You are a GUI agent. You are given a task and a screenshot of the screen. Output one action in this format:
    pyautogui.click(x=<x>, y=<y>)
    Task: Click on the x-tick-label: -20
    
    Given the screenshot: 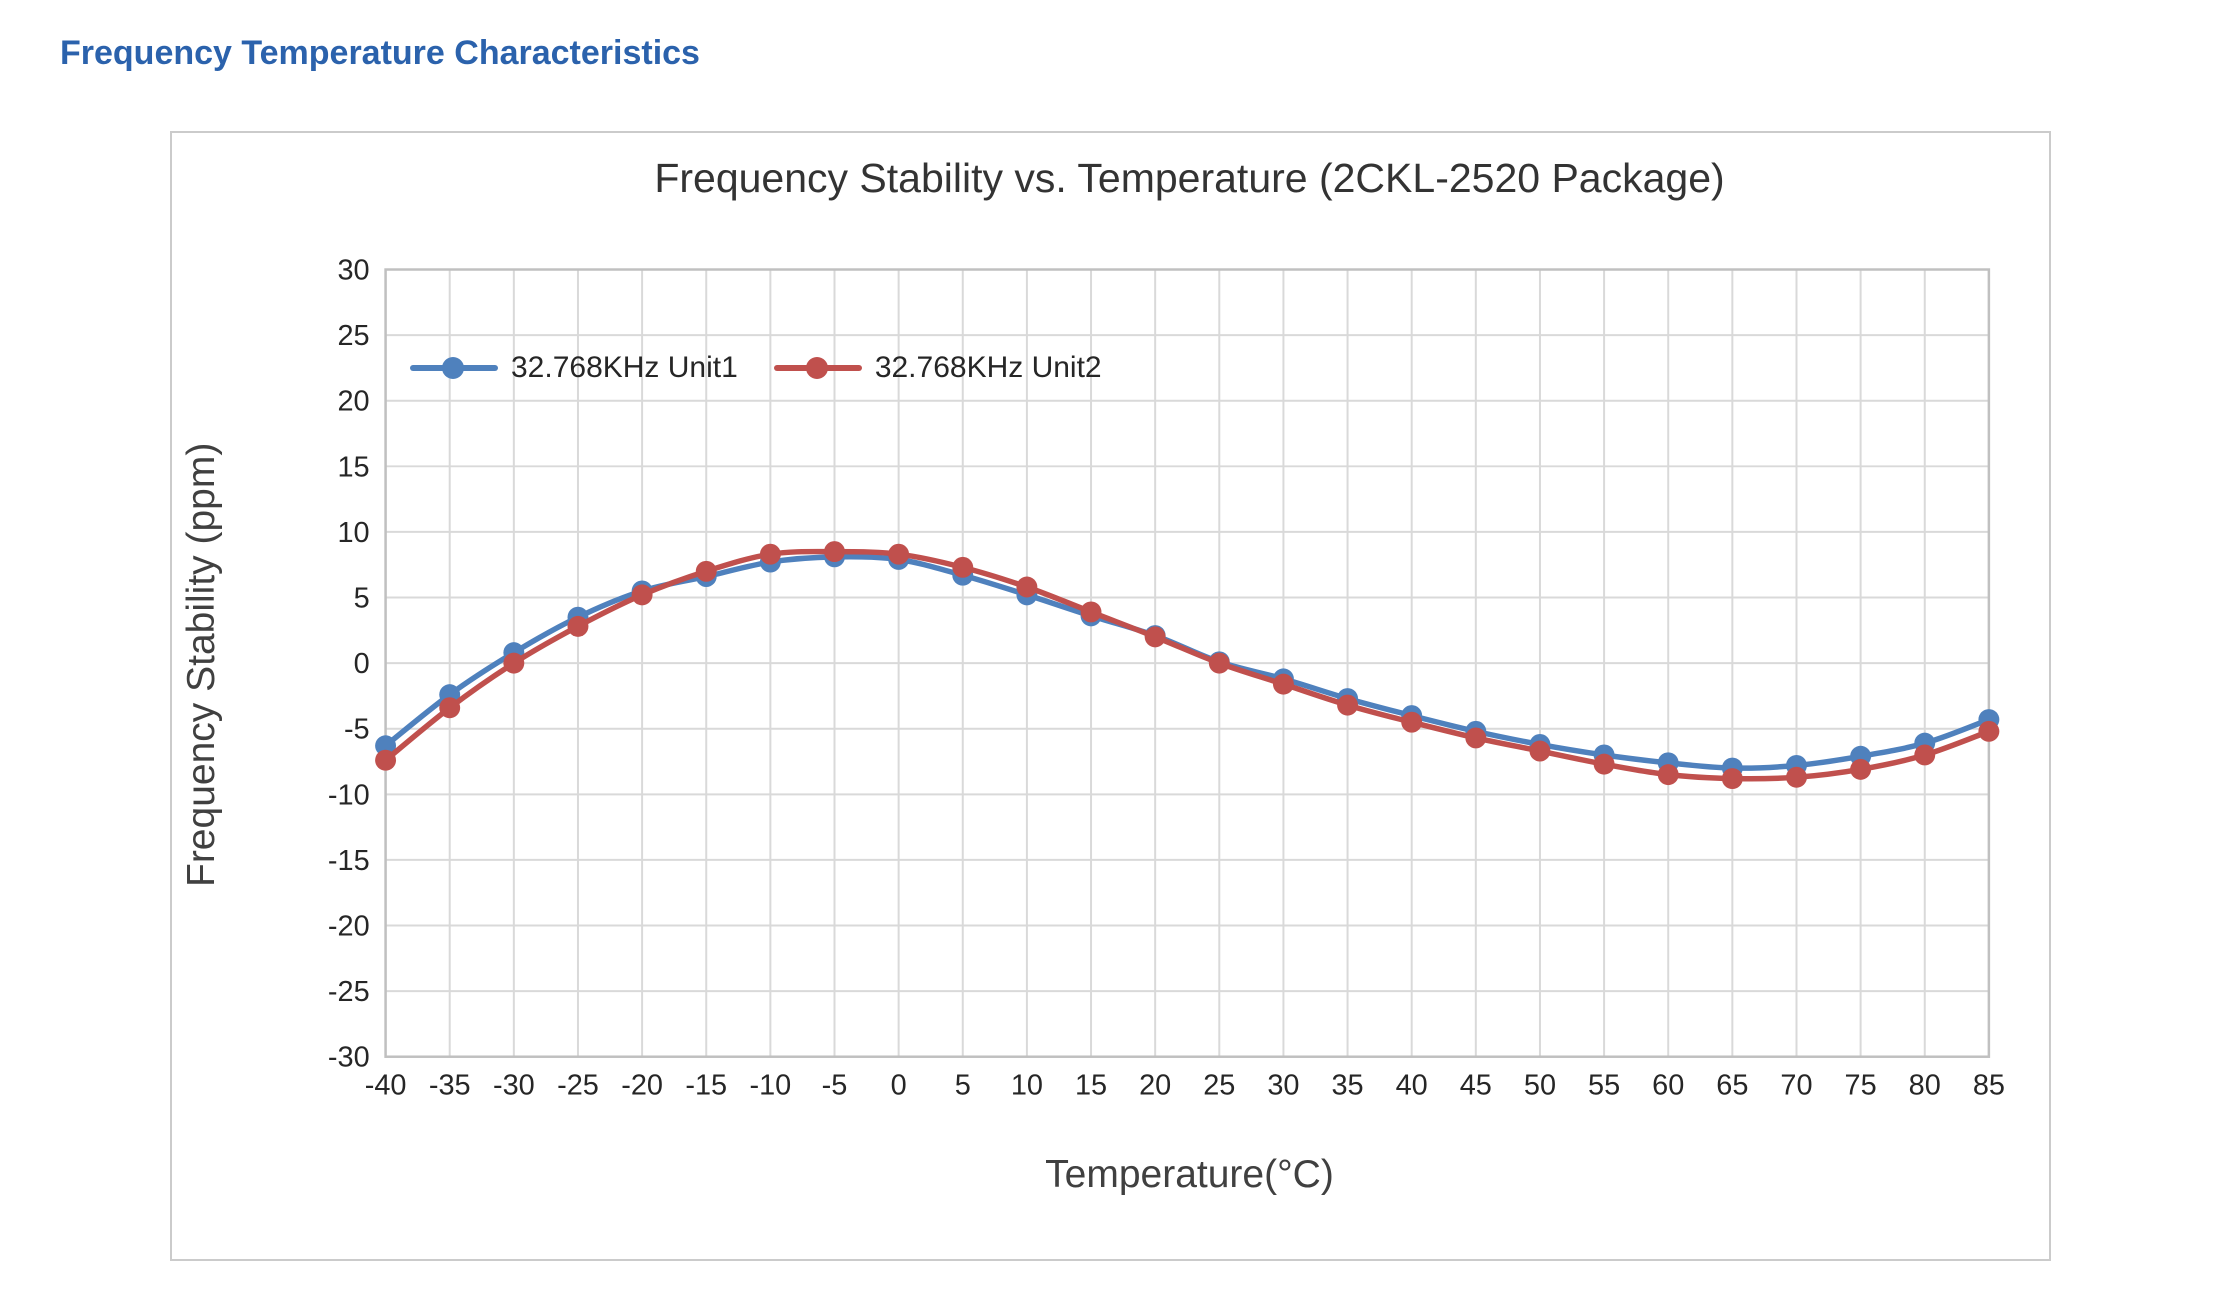 What is the action you would take?
    pyautogui.click(x=642, y=1086)
    